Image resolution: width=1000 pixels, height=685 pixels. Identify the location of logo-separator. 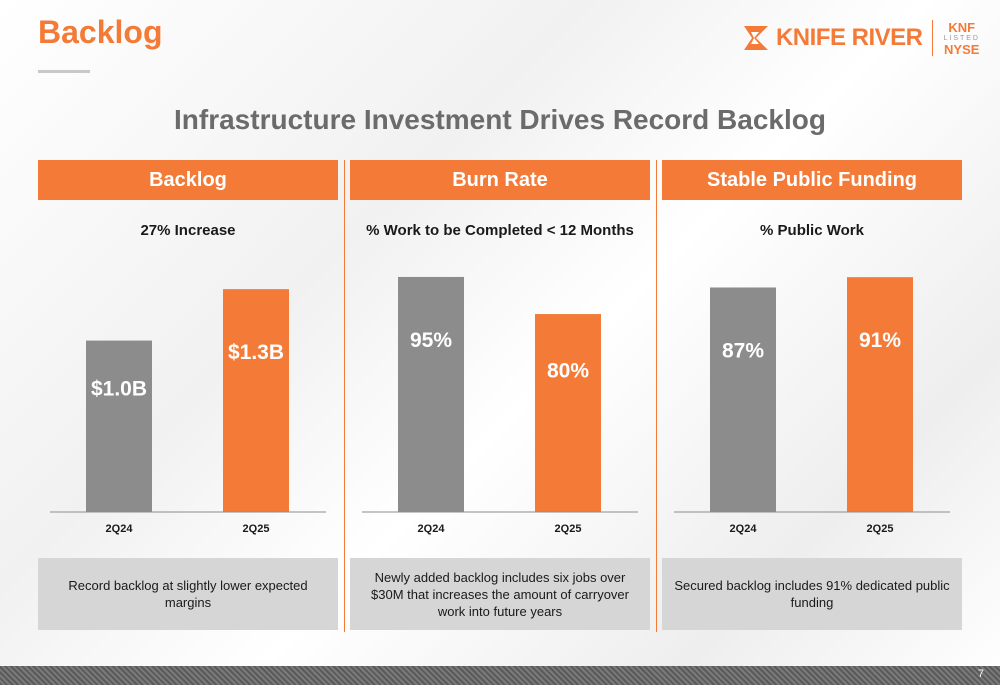
(933, 38).